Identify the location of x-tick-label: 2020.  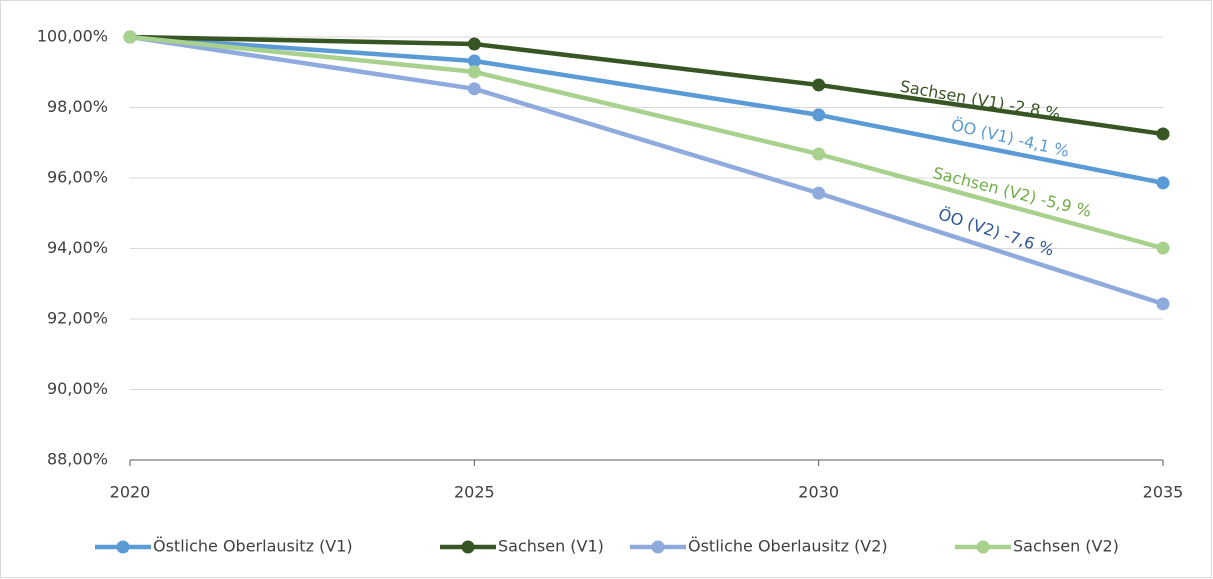
(130, 492).